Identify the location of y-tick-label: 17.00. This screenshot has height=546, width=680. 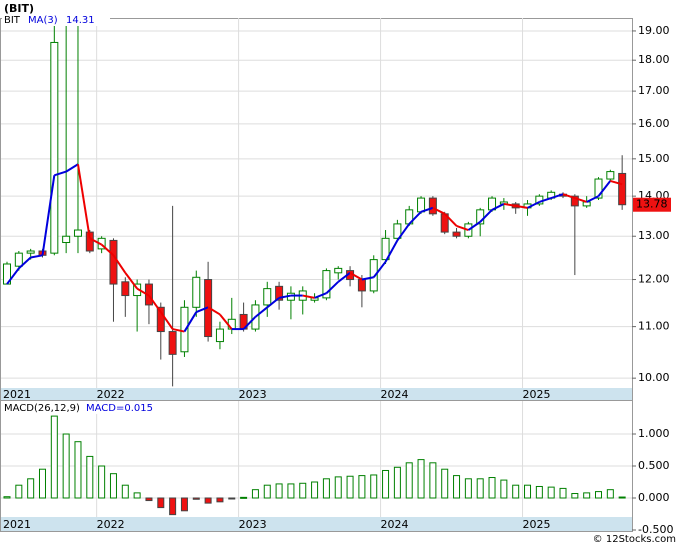
(654, 90).